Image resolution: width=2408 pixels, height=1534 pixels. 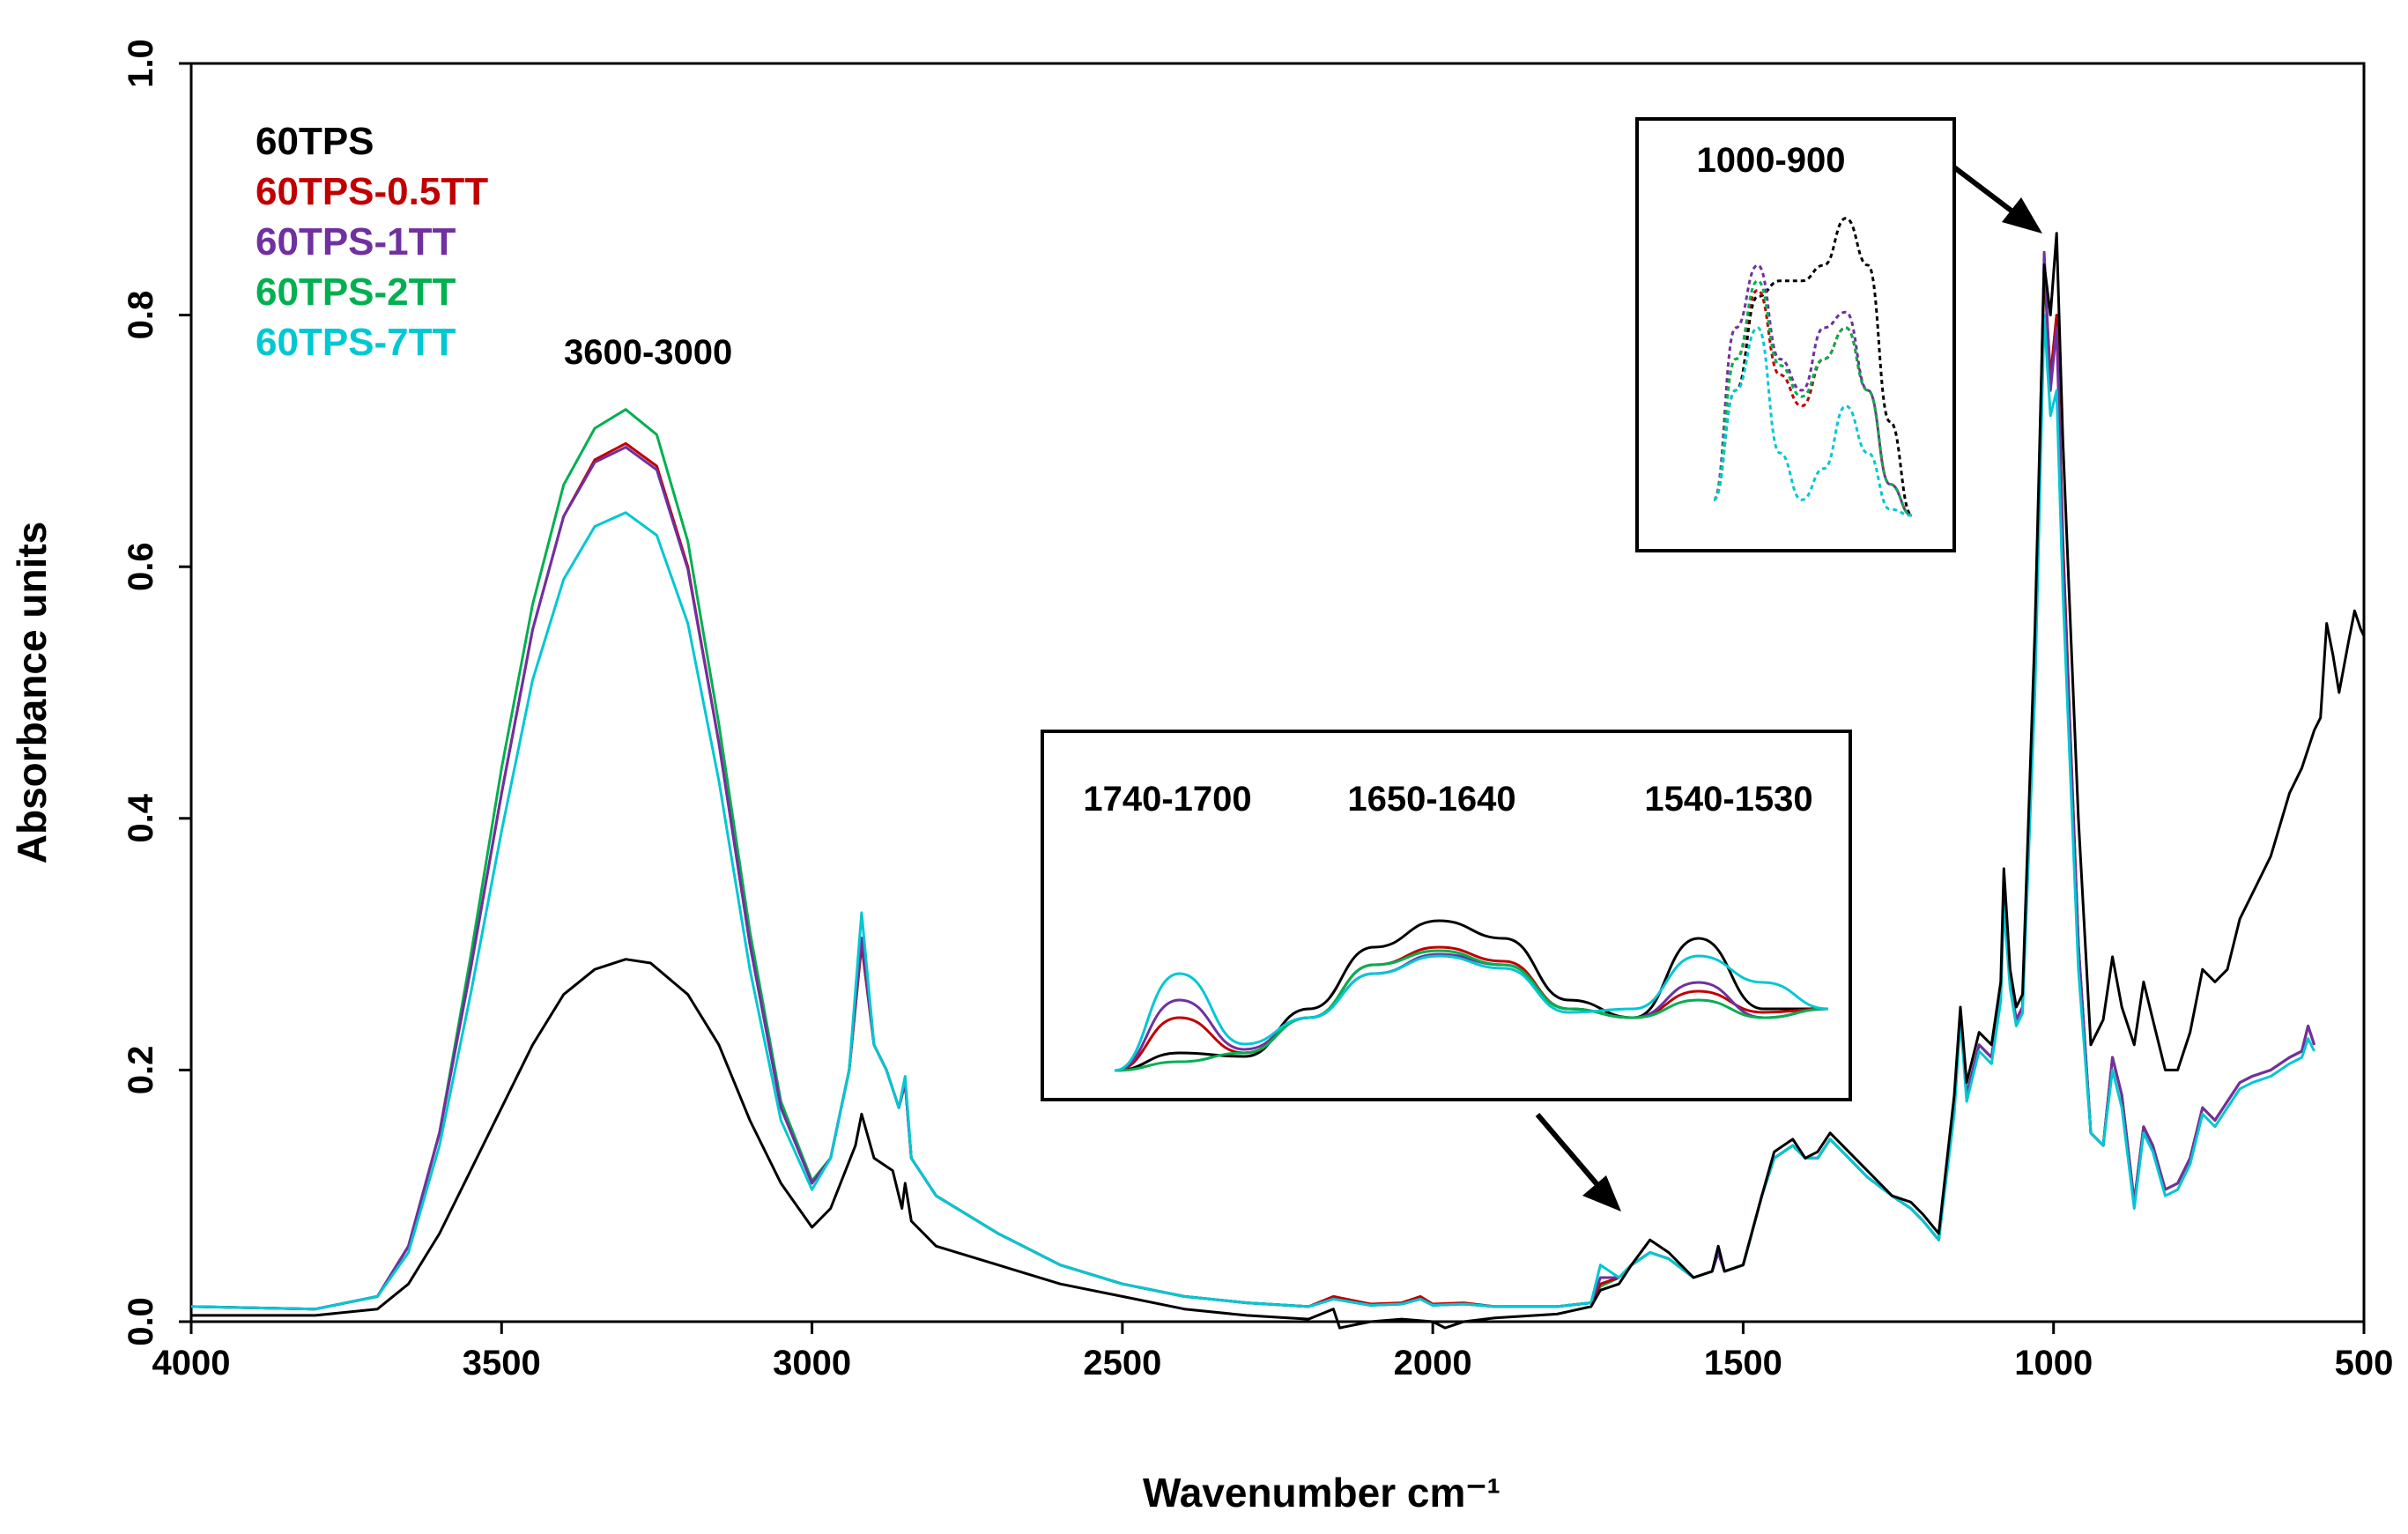 I want to click on x-tick-label: 1000, so click(x=2053, y=1363).